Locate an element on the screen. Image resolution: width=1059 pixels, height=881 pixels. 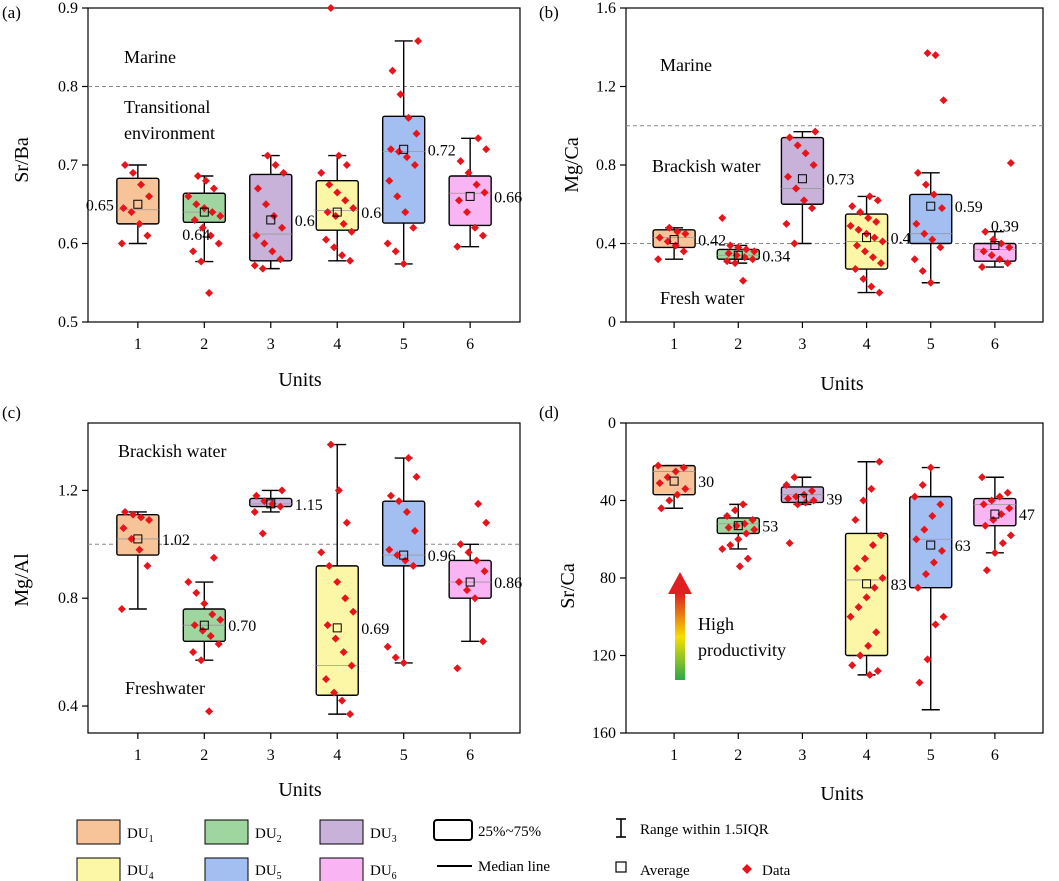
box-unit-4: 0.64 is located at coordinates (352, 134).